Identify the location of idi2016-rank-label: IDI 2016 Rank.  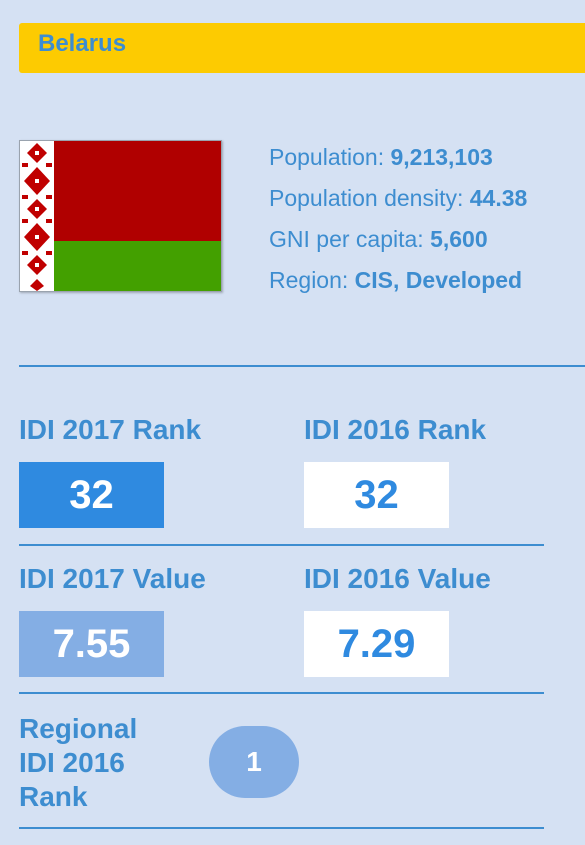
(395, 429).